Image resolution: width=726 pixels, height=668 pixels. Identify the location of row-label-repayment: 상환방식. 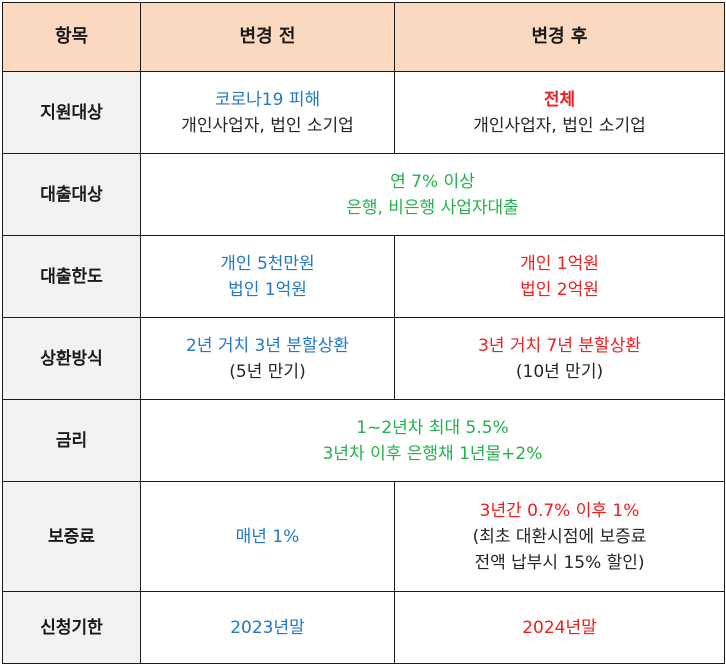
(71, 358).